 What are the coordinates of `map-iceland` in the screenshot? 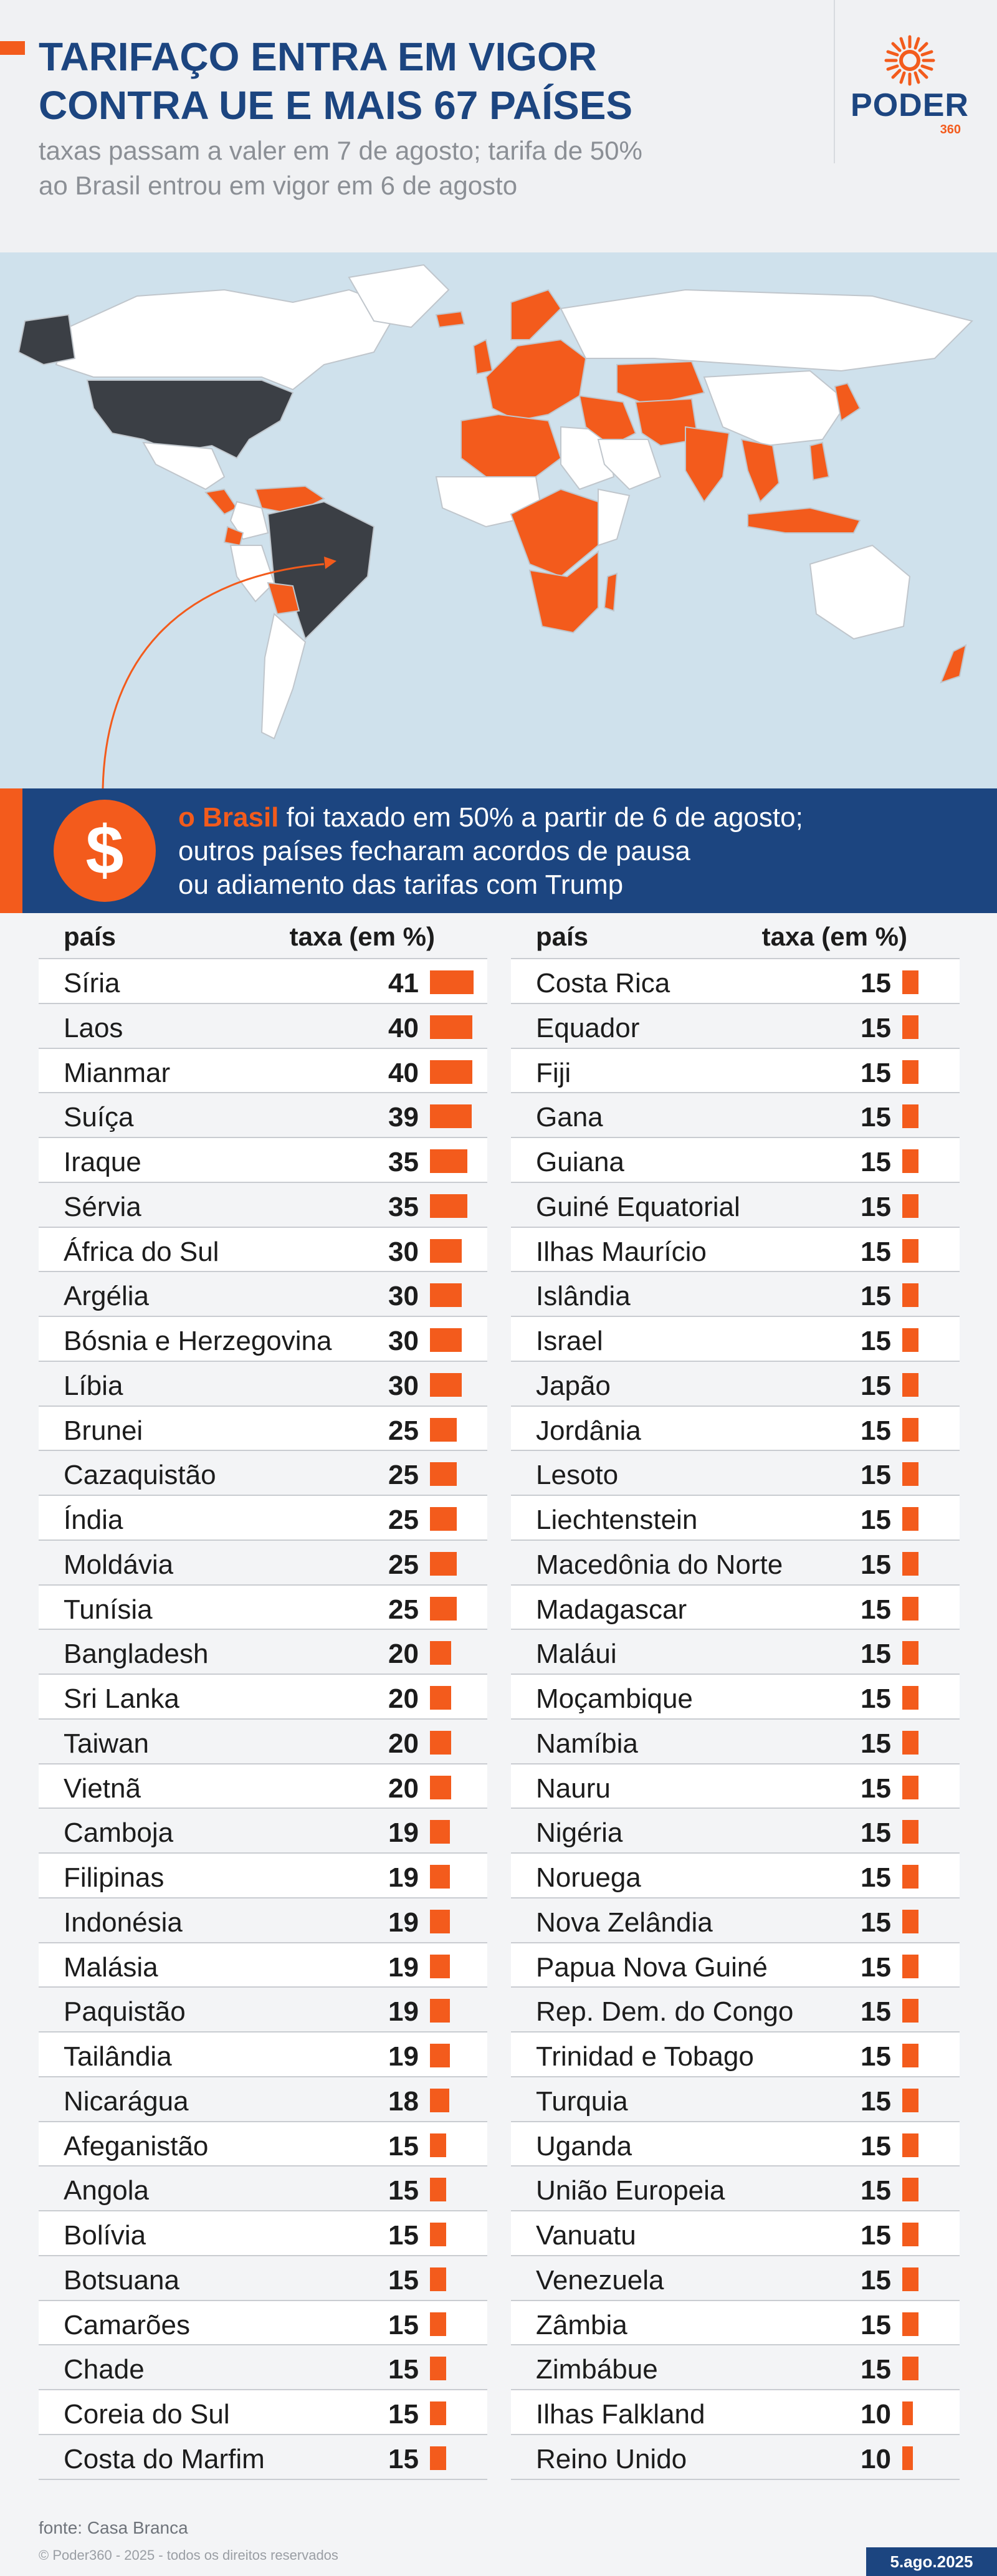 It's located at (450, 319).